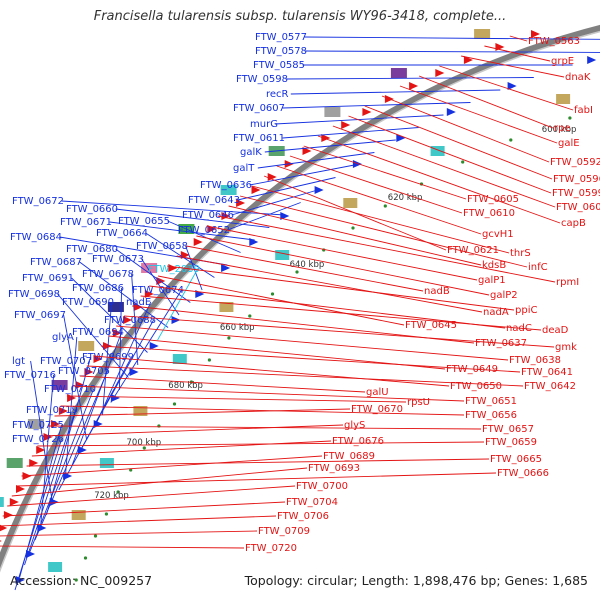 The width and height of the screenshot is (600, 600). I want to click on left-gene-label: FTW_0660, so click(92, 209).